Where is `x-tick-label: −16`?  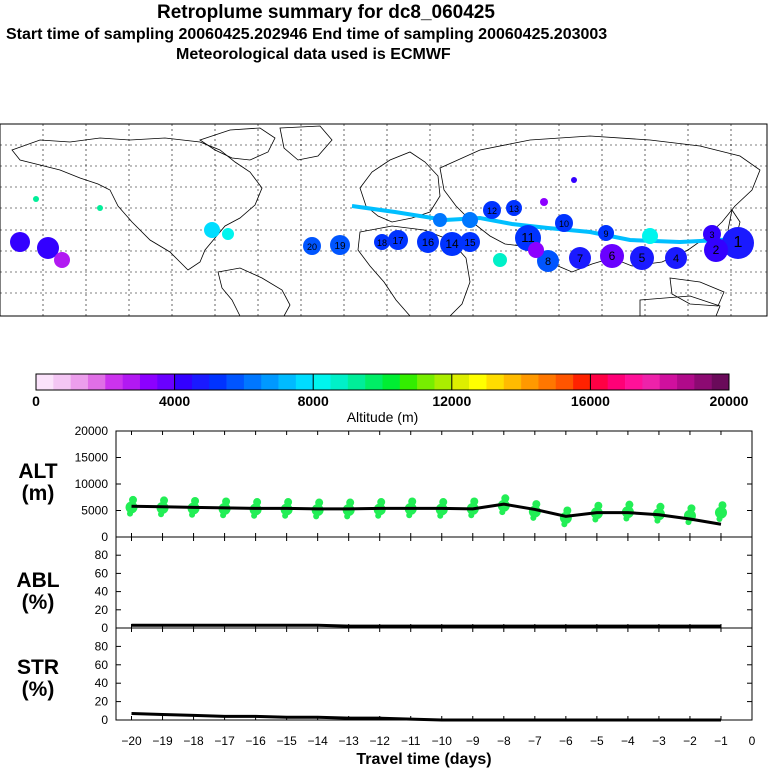
x-tick-label: −16 is located at coordinates (255, 741).